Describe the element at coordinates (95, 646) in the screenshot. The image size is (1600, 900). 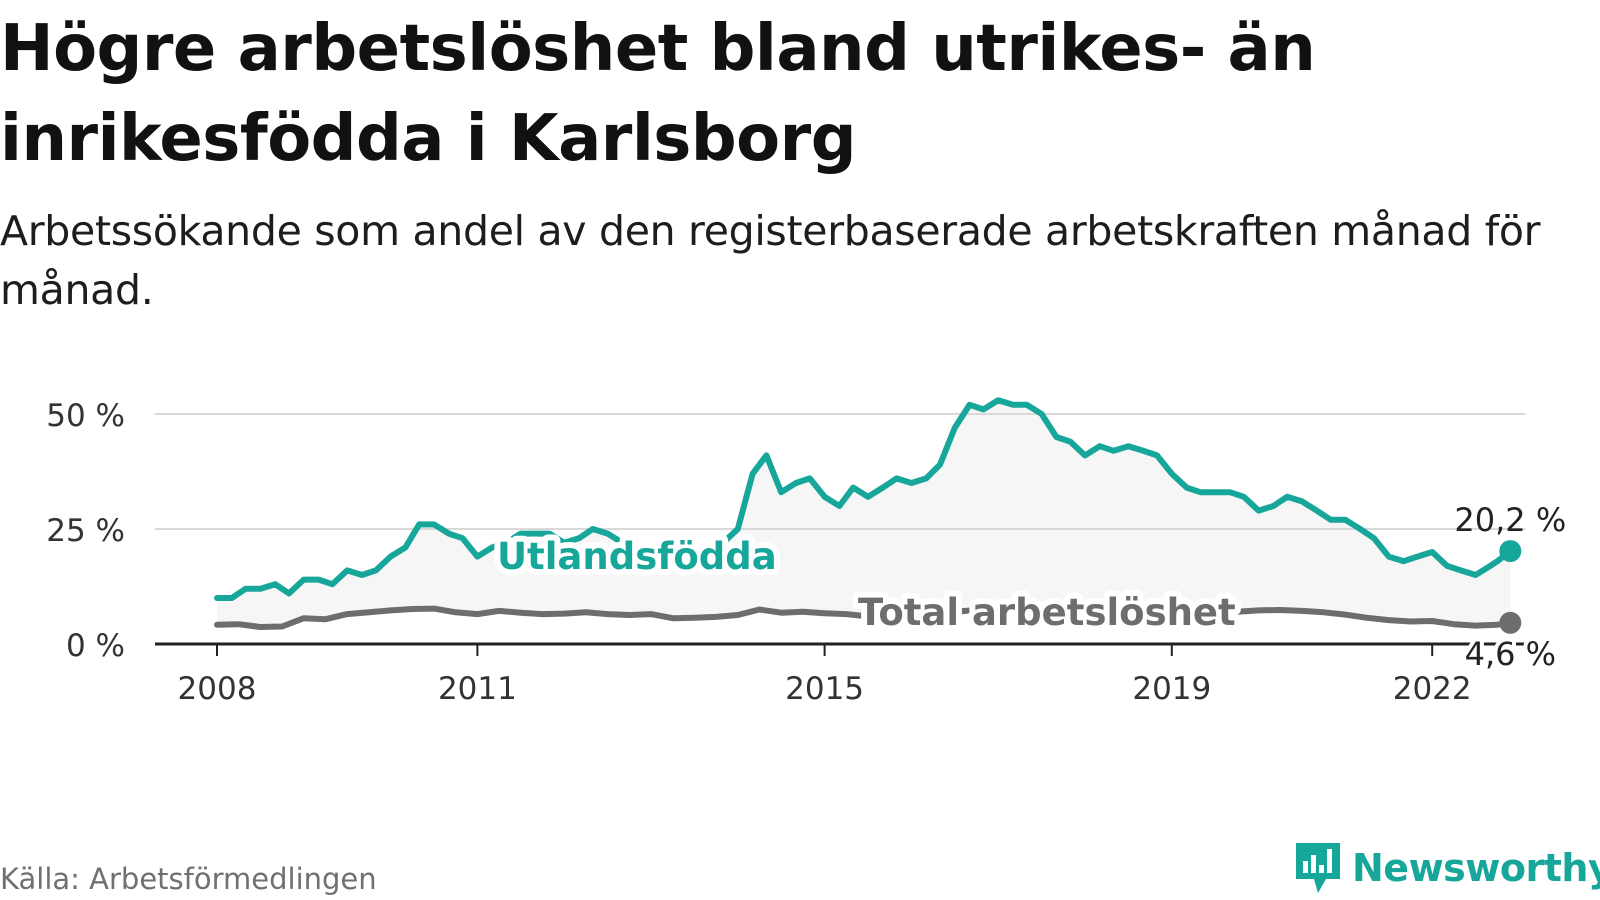
I see `y-tick-label: 0 %` at that location.